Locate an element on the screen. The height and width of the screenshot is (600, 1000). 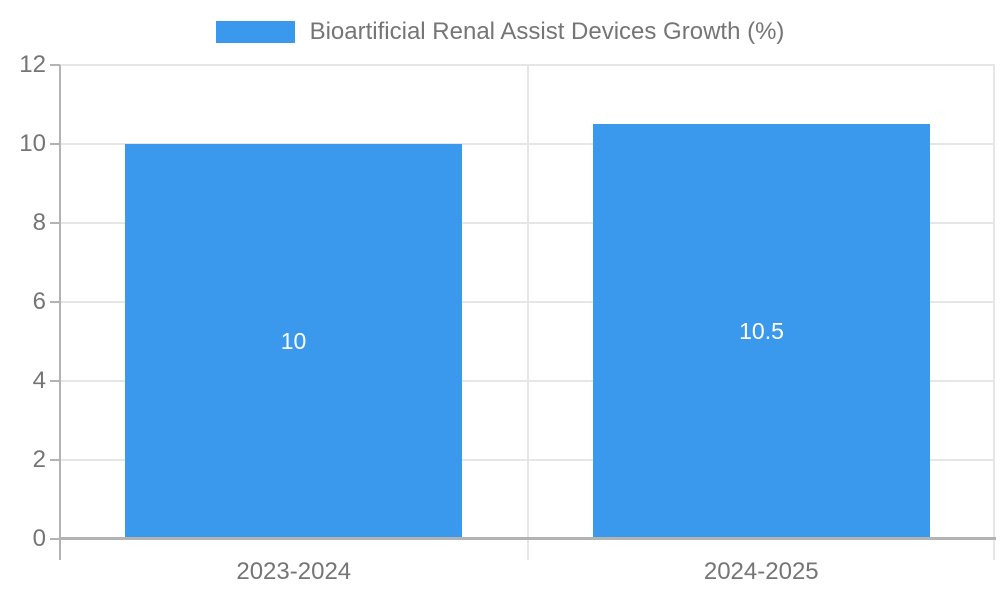
legend-swatch is located at coordinates (255, 32).